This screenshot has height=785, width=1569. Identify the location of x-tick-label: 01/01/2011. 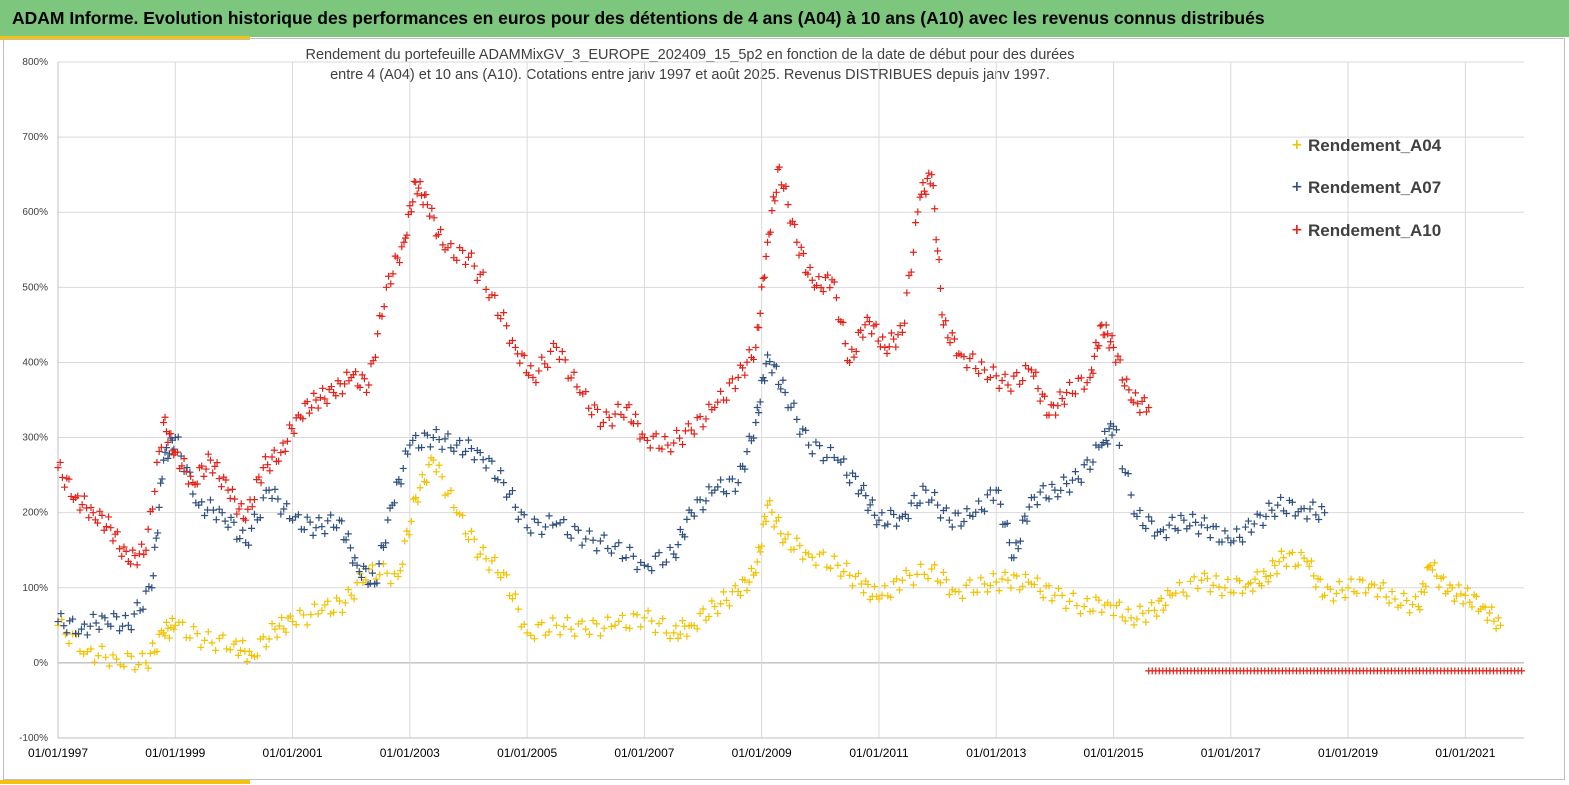
(878, 753).